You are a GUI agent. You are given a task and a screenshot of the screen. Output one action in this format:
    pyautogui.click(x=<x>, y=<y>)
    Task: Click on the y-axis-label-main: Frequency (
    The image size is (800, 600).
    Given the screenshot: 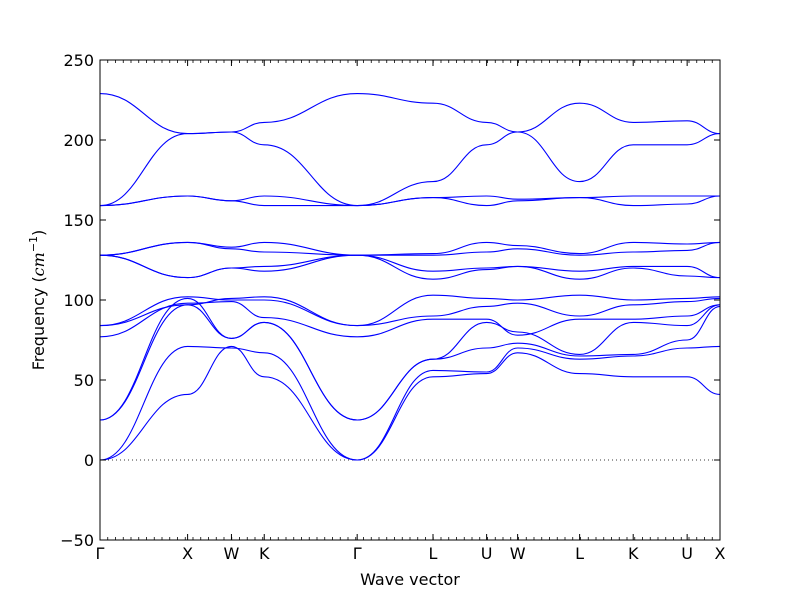 What is the action you would take?
    pyautogui.click(x=38, y=323)
    